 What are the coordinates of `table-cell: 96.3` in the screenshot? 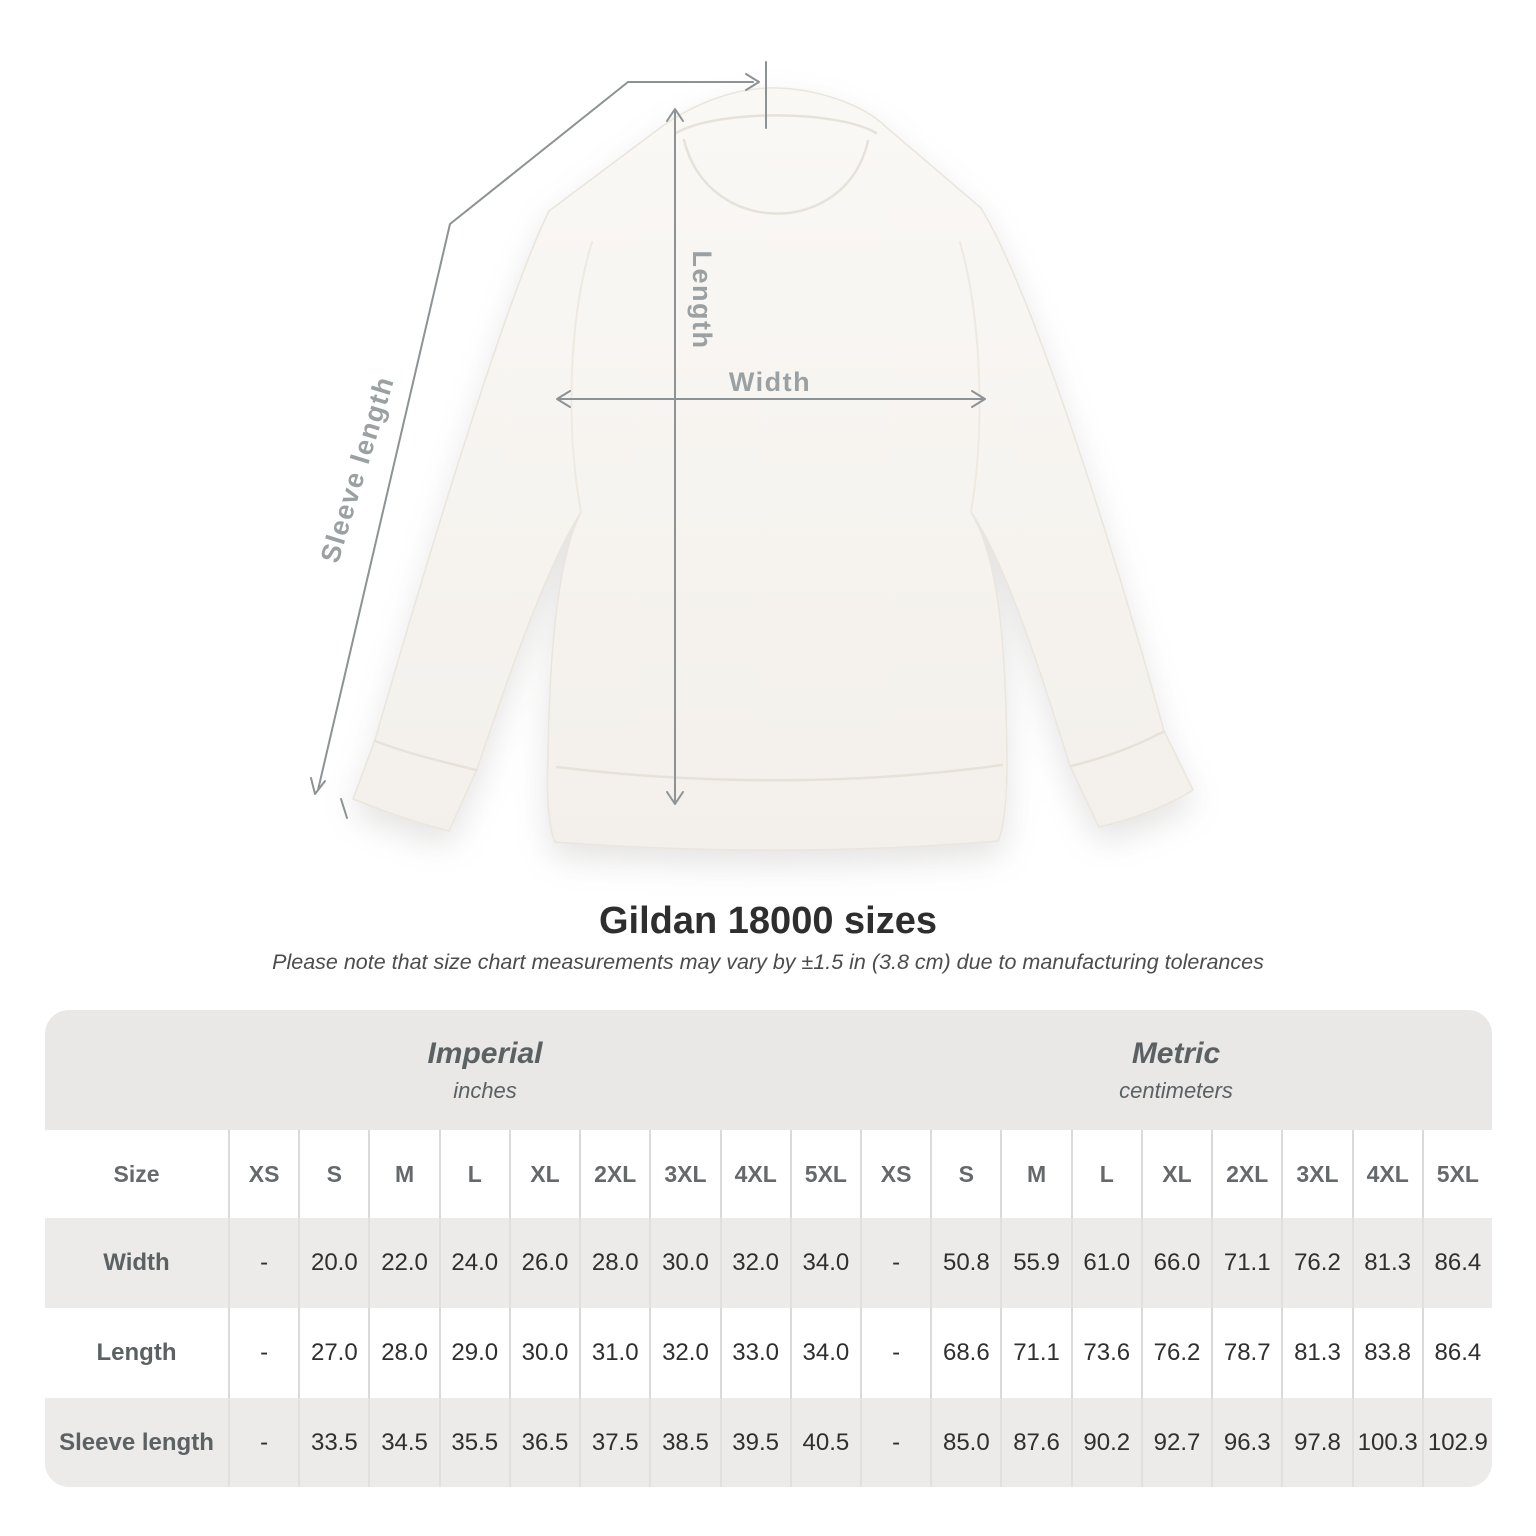 It's located at (1246, 1442).